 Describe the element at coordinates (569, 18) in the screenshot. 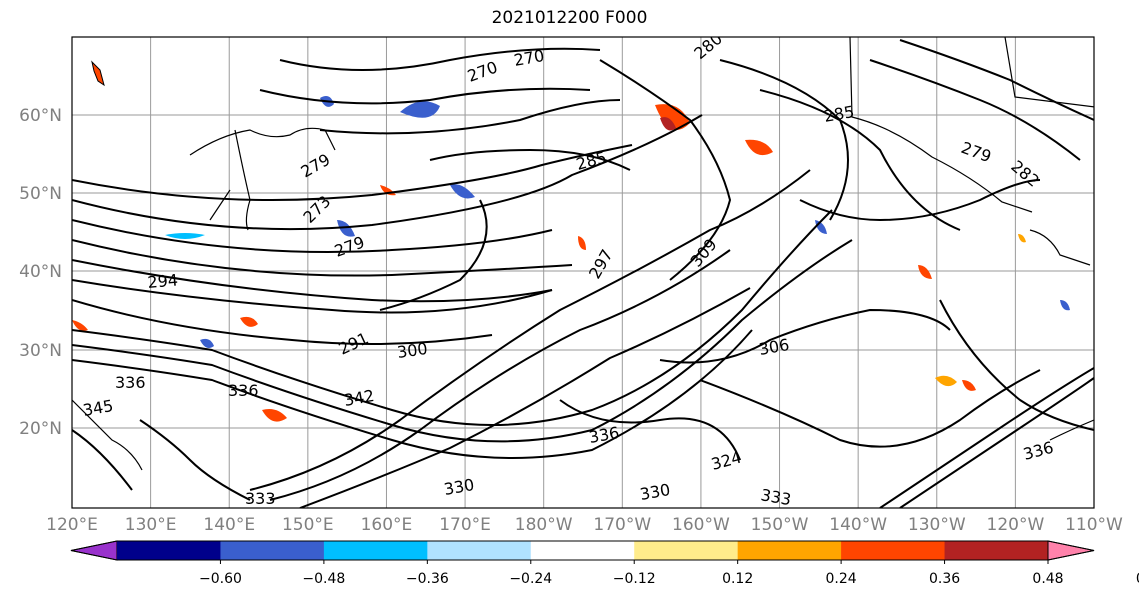

I see `map-title: 2021012200 F000` at that location.